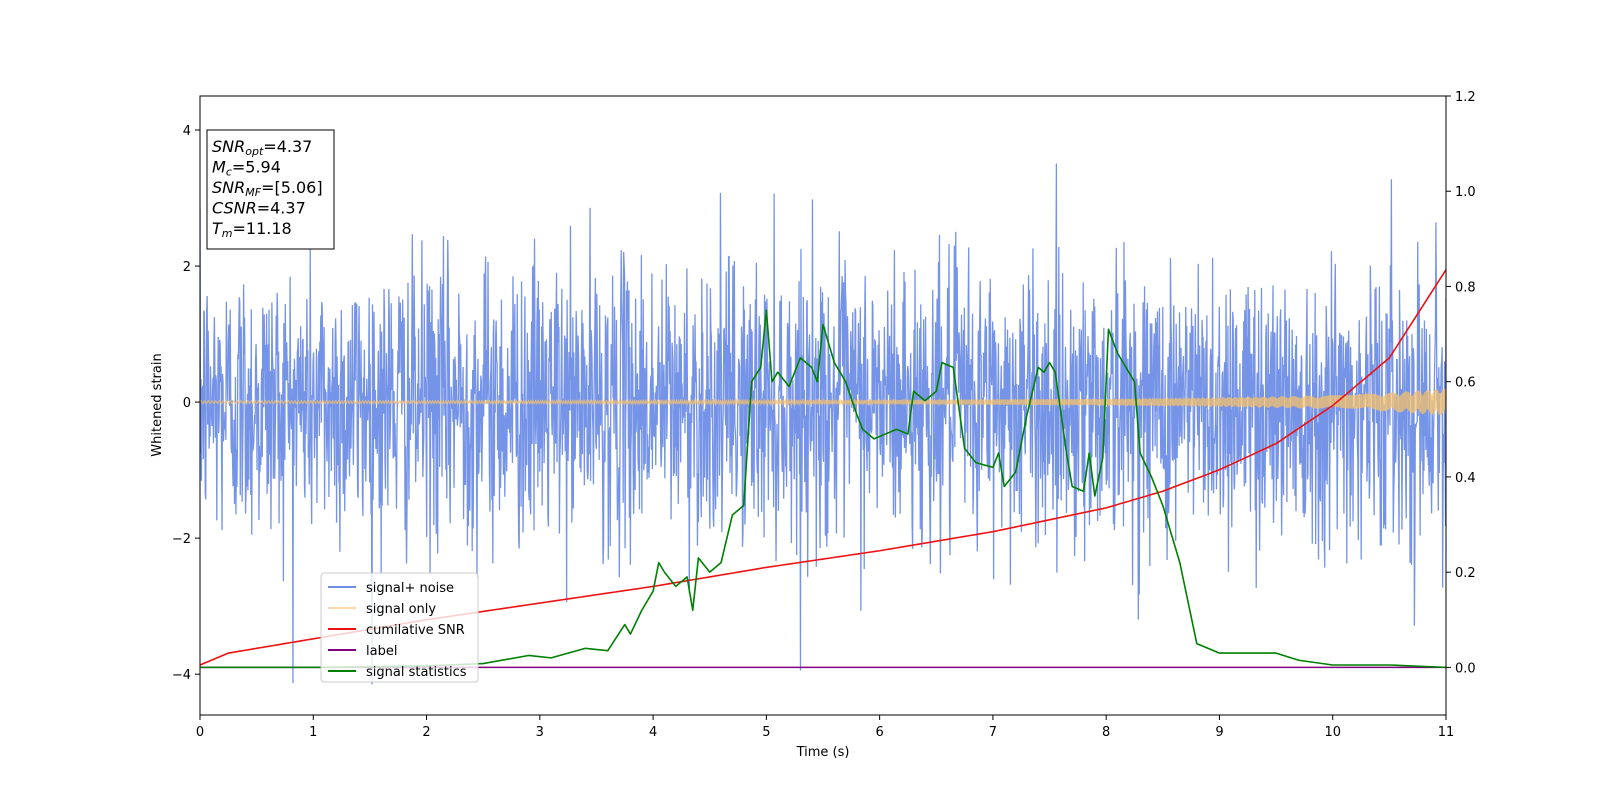 Image resolution: width=1600 pixels, height=800 pixels. I want to click on x-tick-label: 1, so click(313, 732).